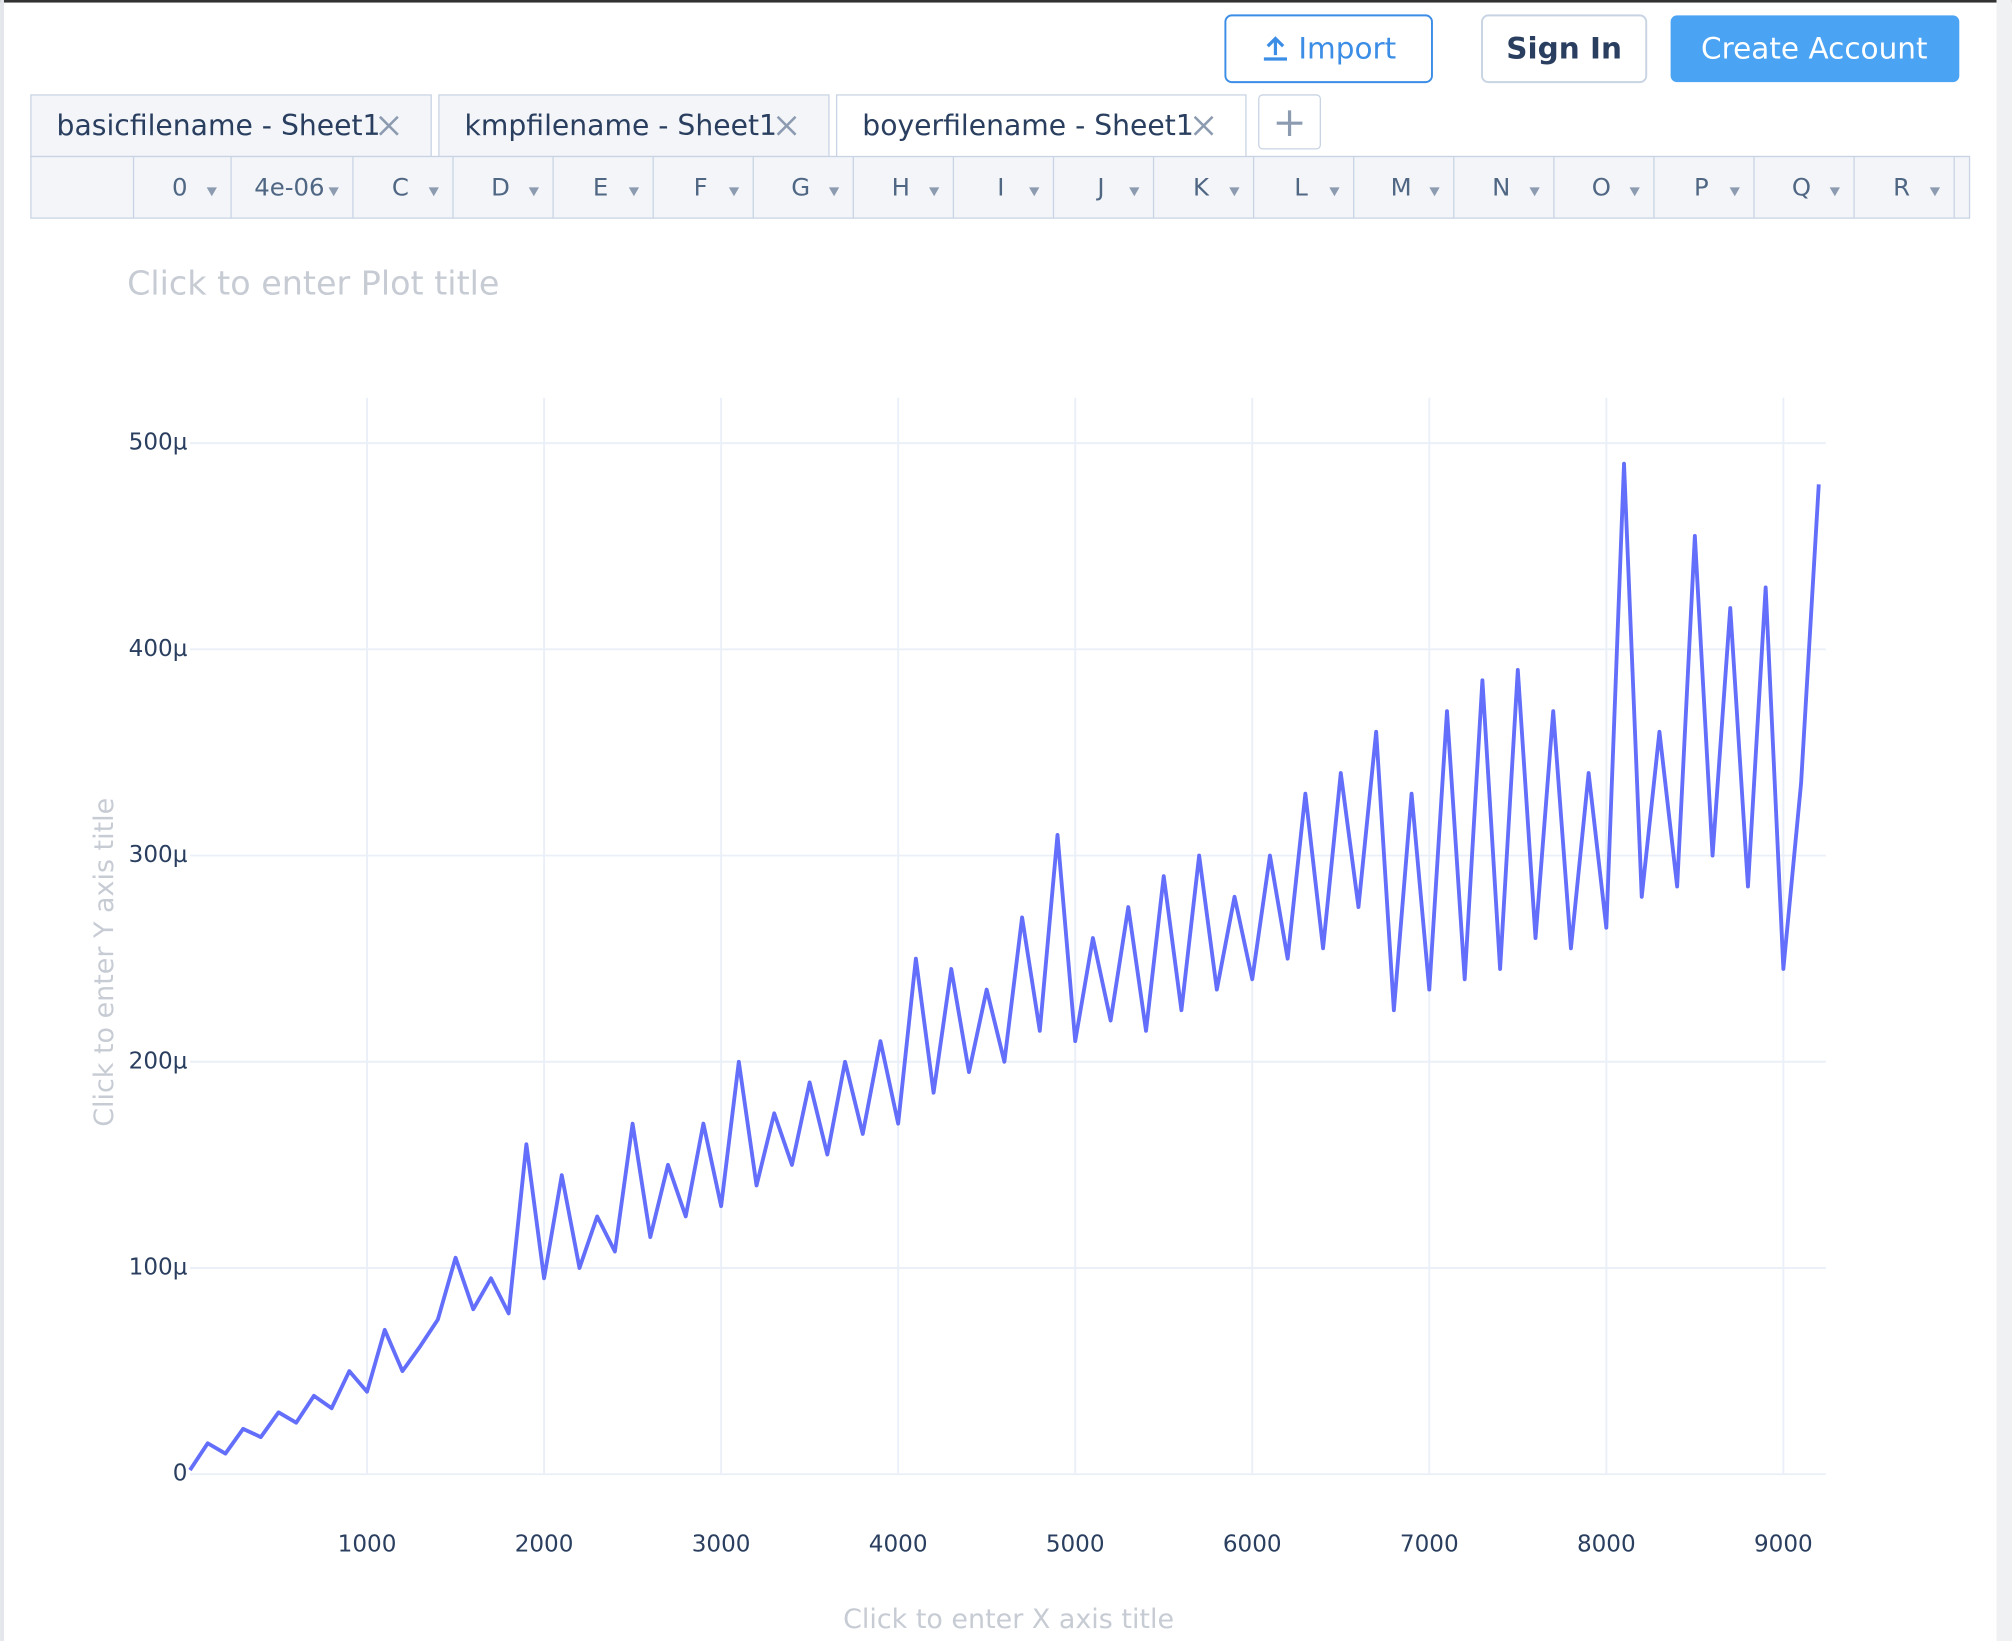  What do you see at coordinates (1606, 1544) in the screenshot?
I see `x-tick-label: 8000` at bounding box center [1606, 1544].